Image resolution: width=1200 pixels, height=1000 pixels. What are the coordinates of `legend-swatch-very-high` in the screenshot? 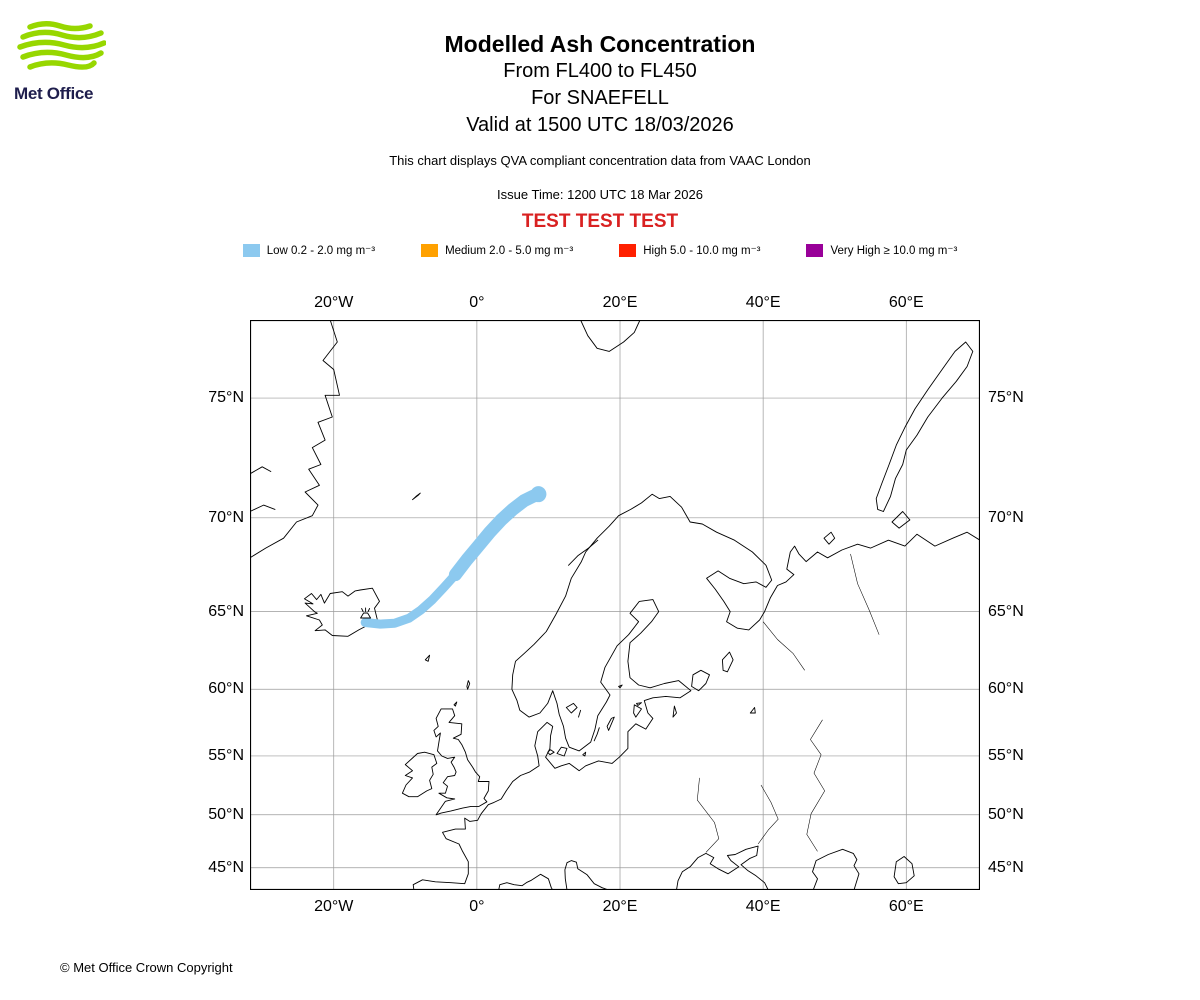 It's located at (815, 250).